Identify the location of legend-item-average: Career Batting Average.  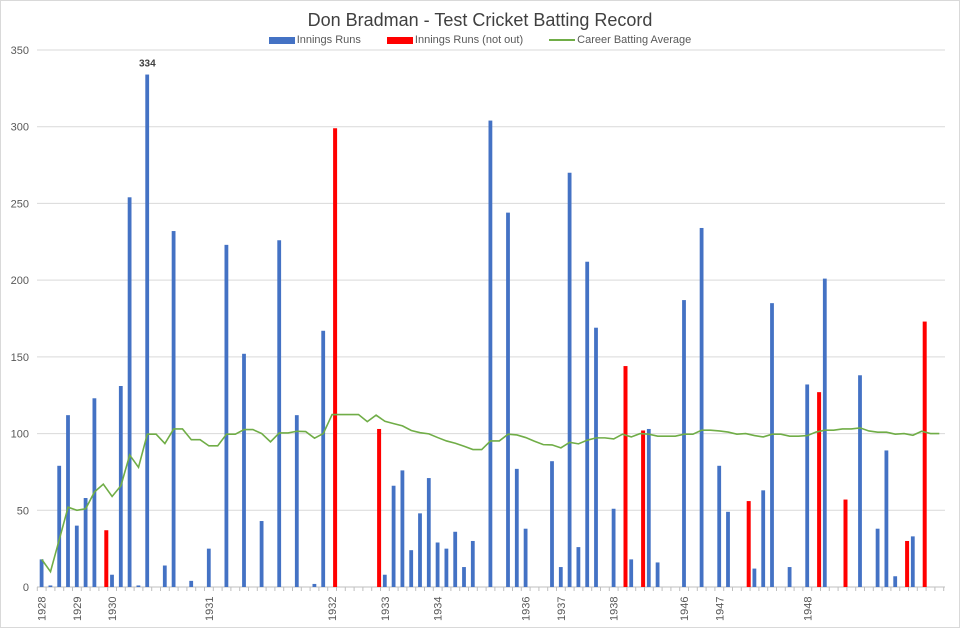
(620, 40).